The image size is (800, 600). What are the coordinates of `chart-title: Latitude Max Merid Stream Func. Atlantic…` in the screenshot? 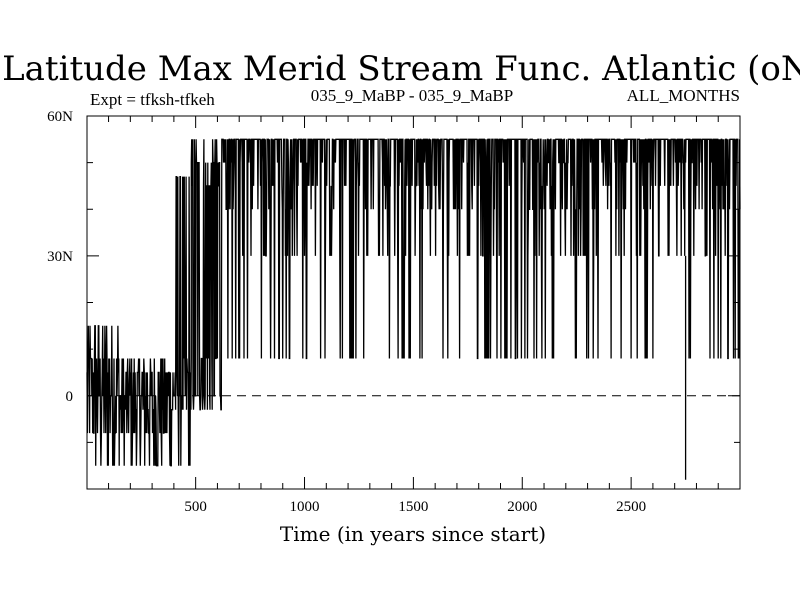 It's located at (401, 69).